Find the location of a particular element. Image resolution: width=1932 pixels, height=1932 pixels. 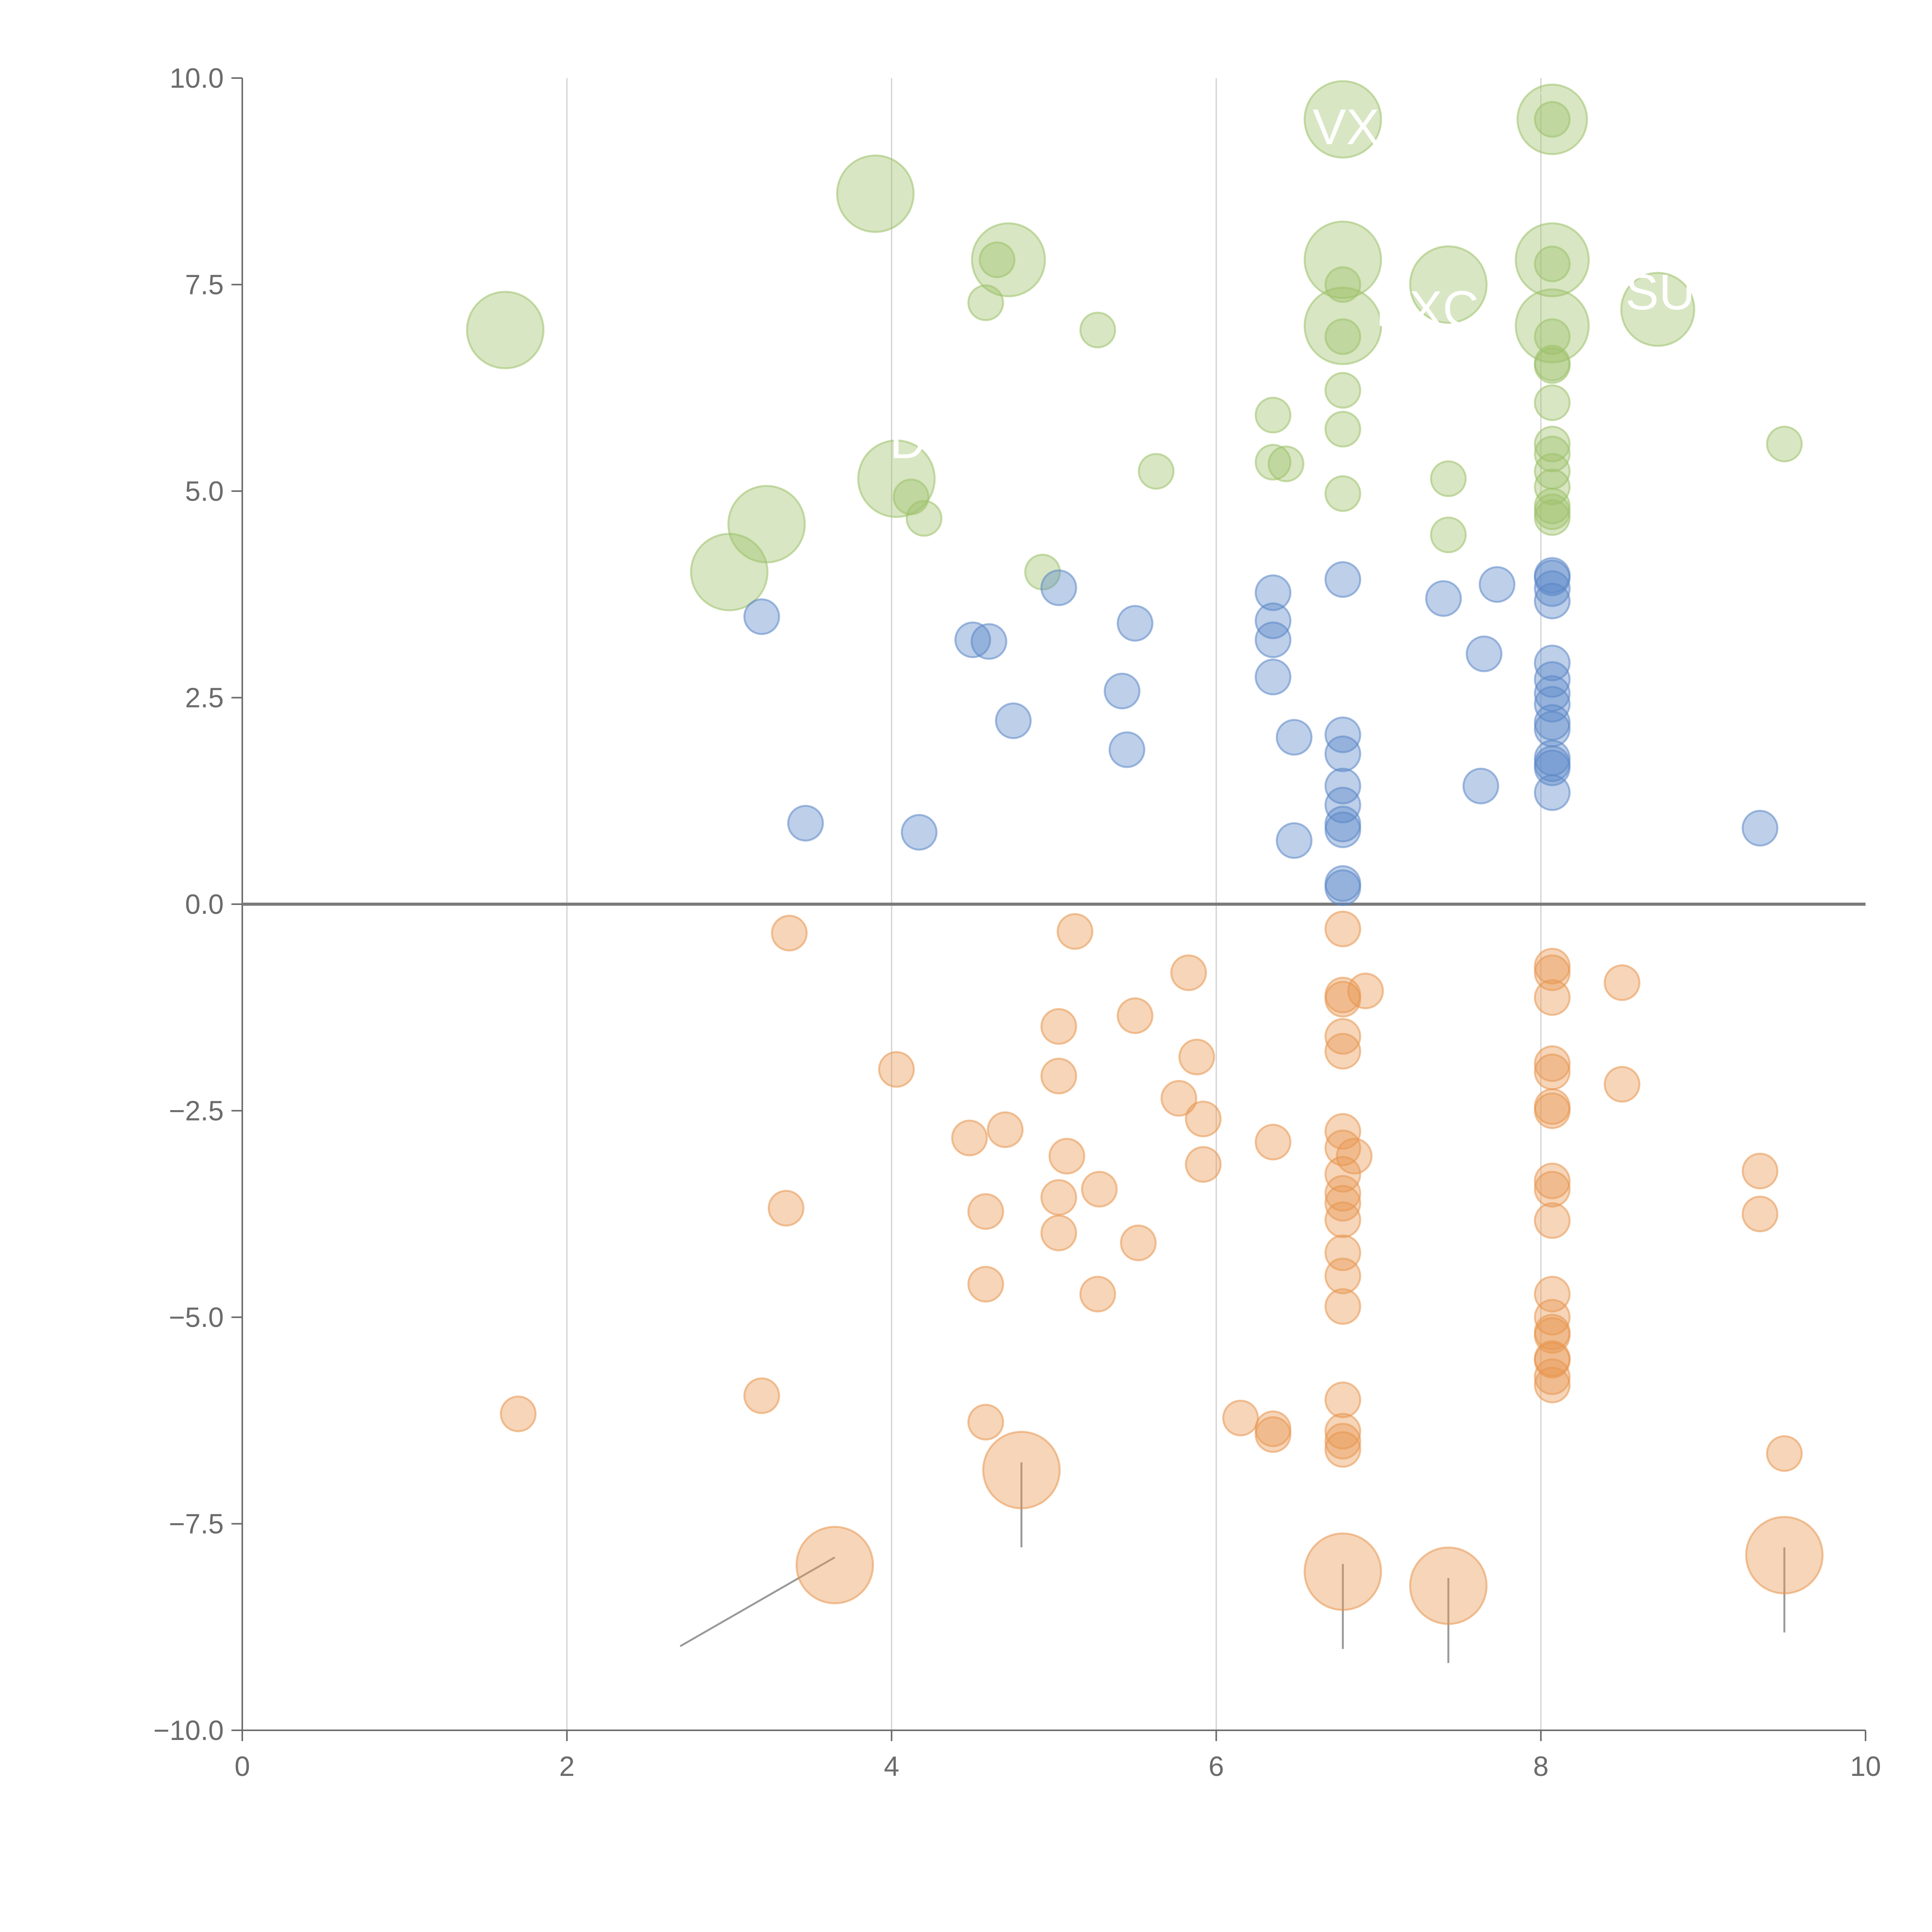

y-tick-label: −5.0 is located at coordinates (197, 1318).